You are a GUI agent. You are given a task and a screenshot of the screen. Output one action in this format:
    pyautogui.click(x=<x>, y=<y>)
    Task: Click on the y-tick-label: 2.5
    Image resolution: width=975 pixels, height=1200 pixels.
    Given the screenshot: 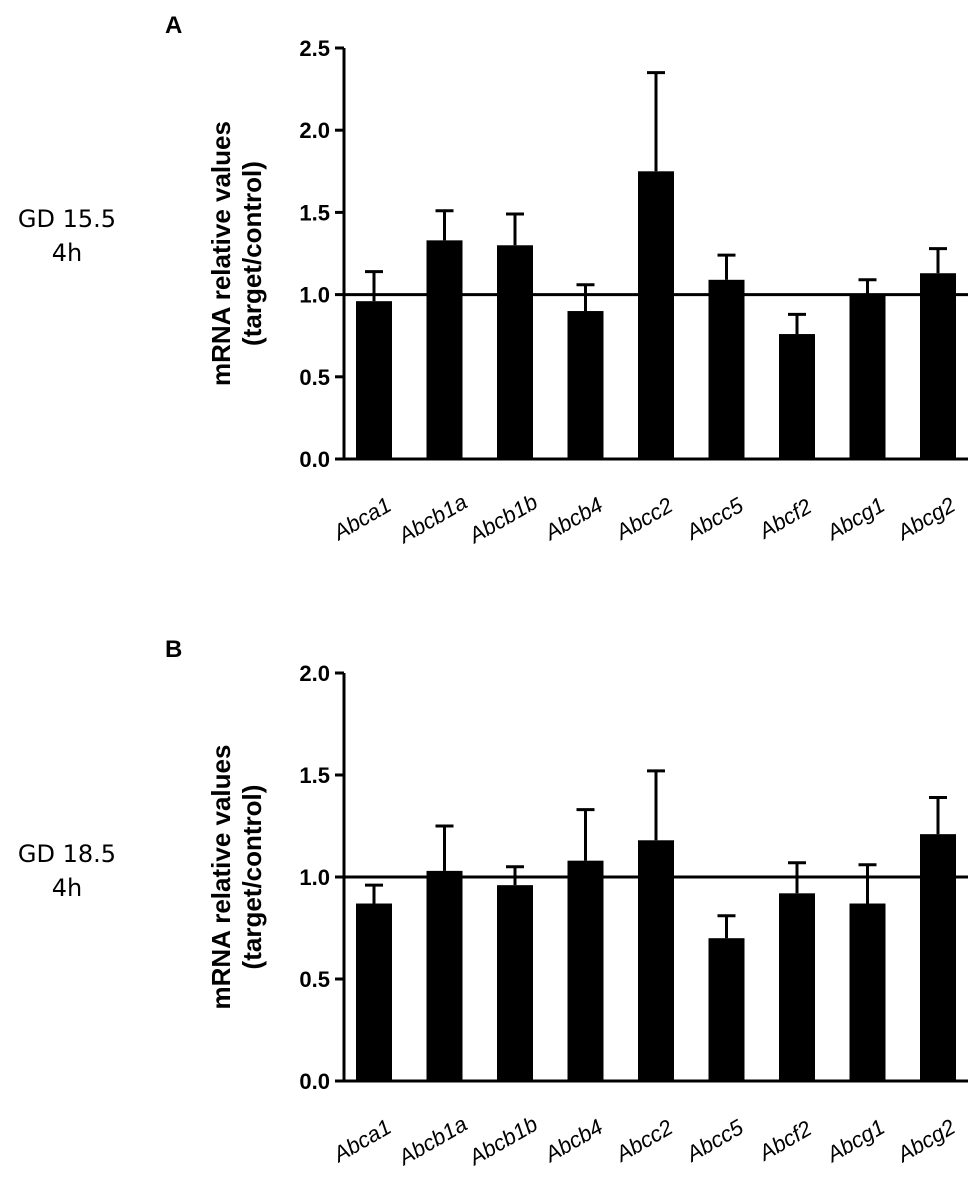 What is the action you would take?
    pyautogui.click(x=314, y=48)
    